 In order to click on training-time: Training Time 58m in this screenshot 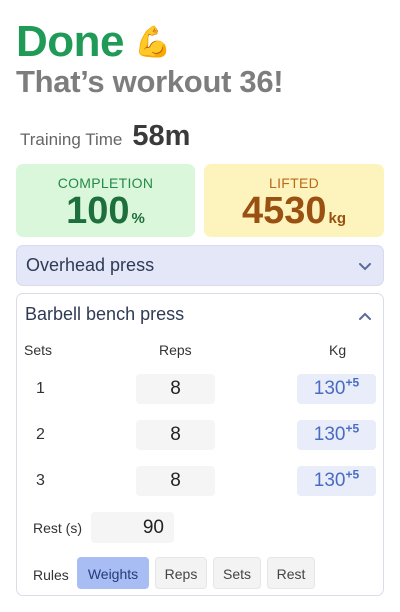, I will do `click(105, 136)`.